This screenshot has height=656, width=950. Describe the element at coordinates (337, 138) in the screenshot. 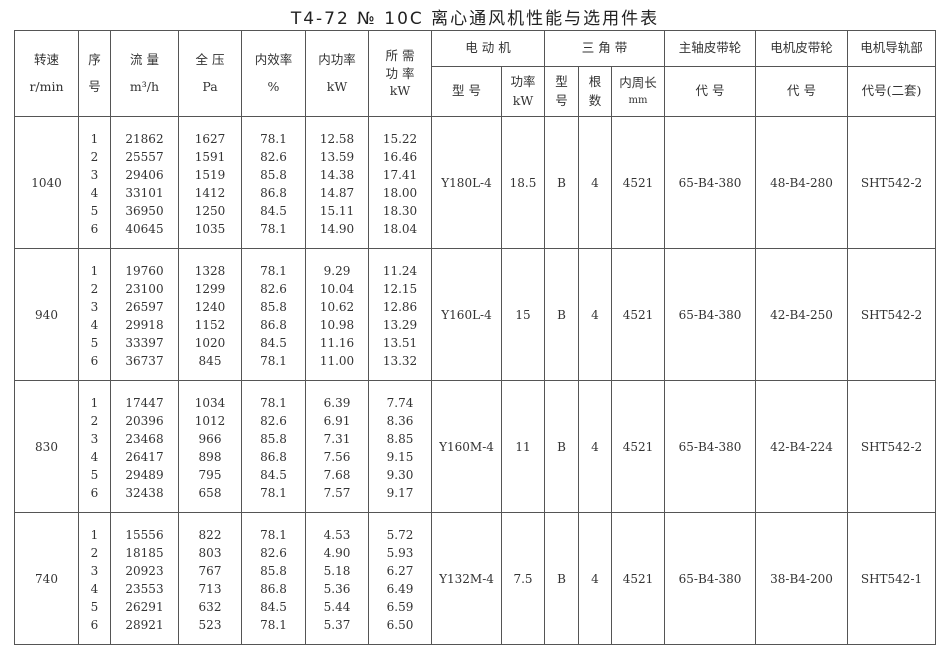

I see `value-inner-power: 12.58` at that location.